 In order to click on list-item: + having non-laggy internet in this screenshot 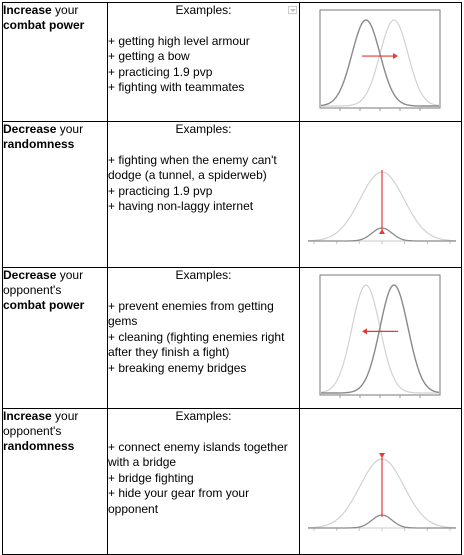, I will do `click(181, 206)`.